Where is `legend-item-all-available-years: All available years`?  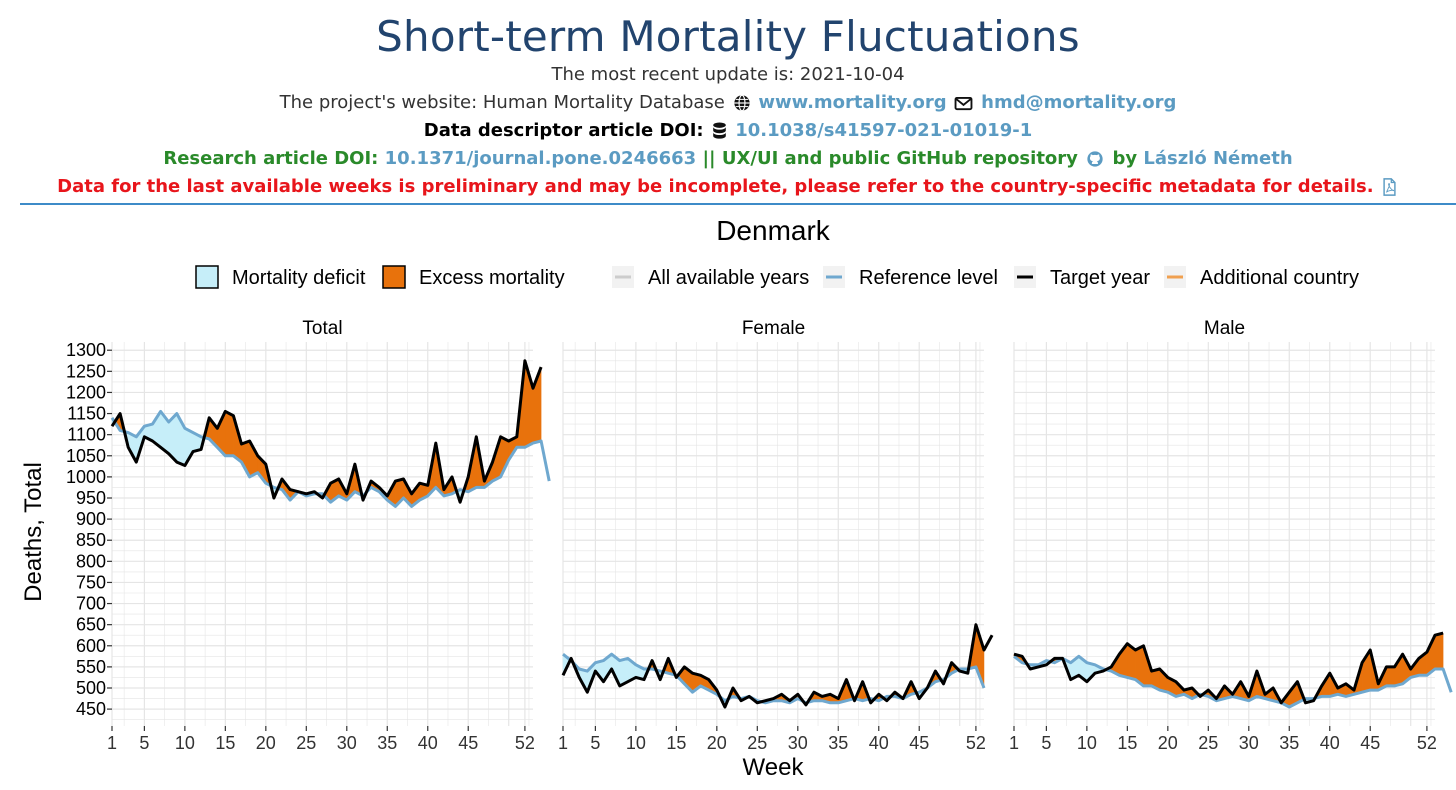
legend-item-all-available-years: All available years is located at coordinates (710, 277).